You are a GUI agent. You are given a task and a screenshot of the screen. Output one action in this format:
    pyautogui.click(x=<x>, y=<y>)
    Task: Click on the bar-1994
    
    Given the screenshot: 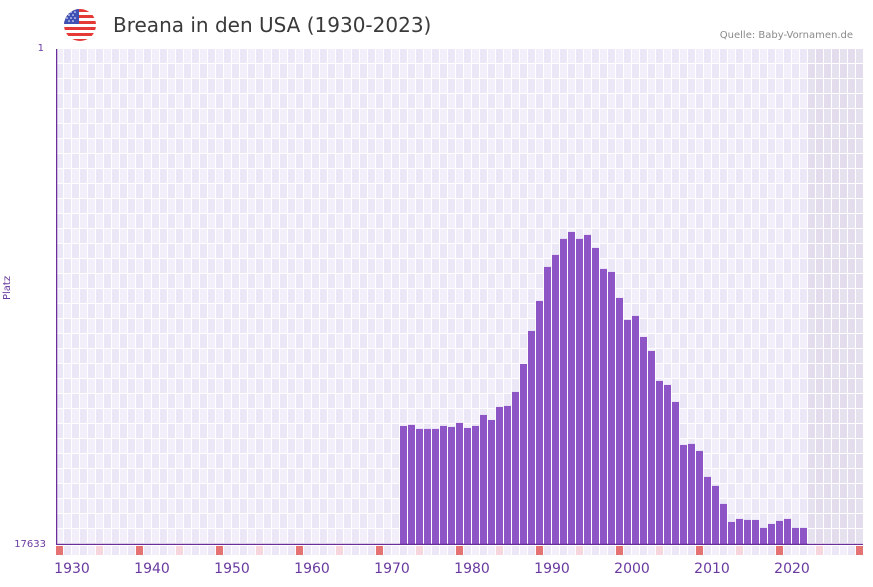 What is the action you would take?
    pyautogui.click(x=587, y=389)
    